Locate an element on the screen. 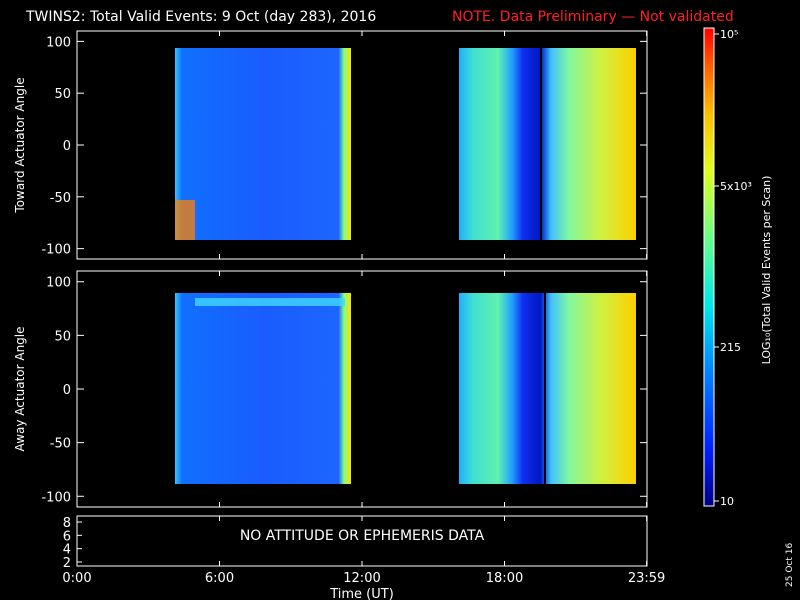  plot-date: 25 Oct 16 is located at coordinates (790, 565).